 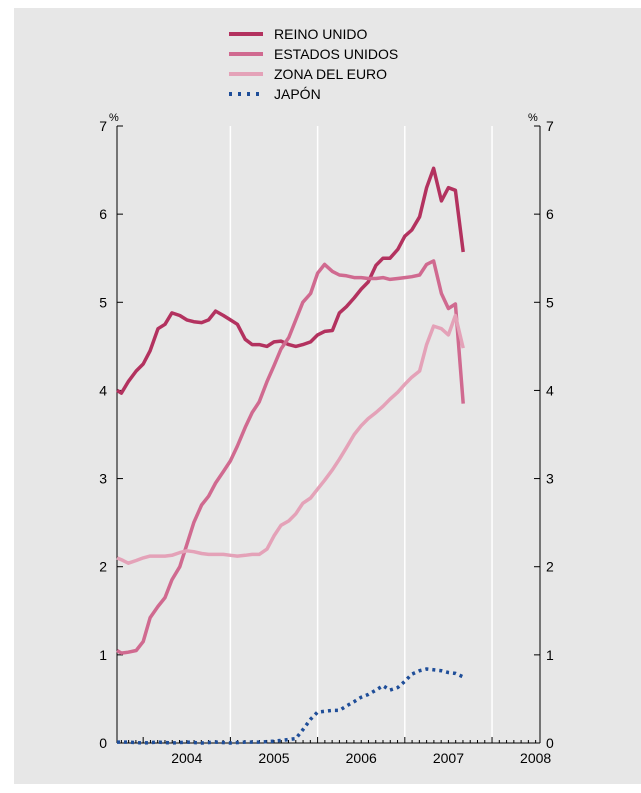 I want to click on y-tick-label-right: 6, so click(x=550, y=214).